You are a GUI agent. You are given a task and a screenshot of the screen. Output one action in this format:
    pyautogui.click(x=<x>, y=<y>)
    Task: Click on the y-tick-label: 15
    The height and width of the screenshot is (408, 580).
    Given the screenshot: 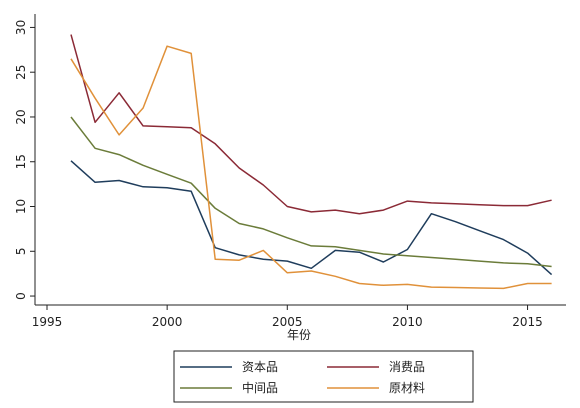 What is the action you would take?
    pyautogui.click(x=21, y=161)
    